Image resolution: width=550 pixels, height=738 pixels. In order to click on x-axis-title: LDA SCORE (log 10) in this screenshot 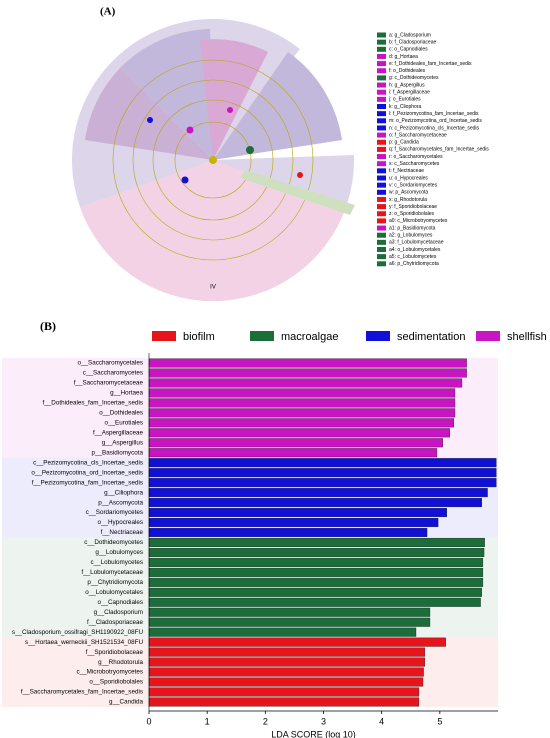, I will do `click(313, 733)`.